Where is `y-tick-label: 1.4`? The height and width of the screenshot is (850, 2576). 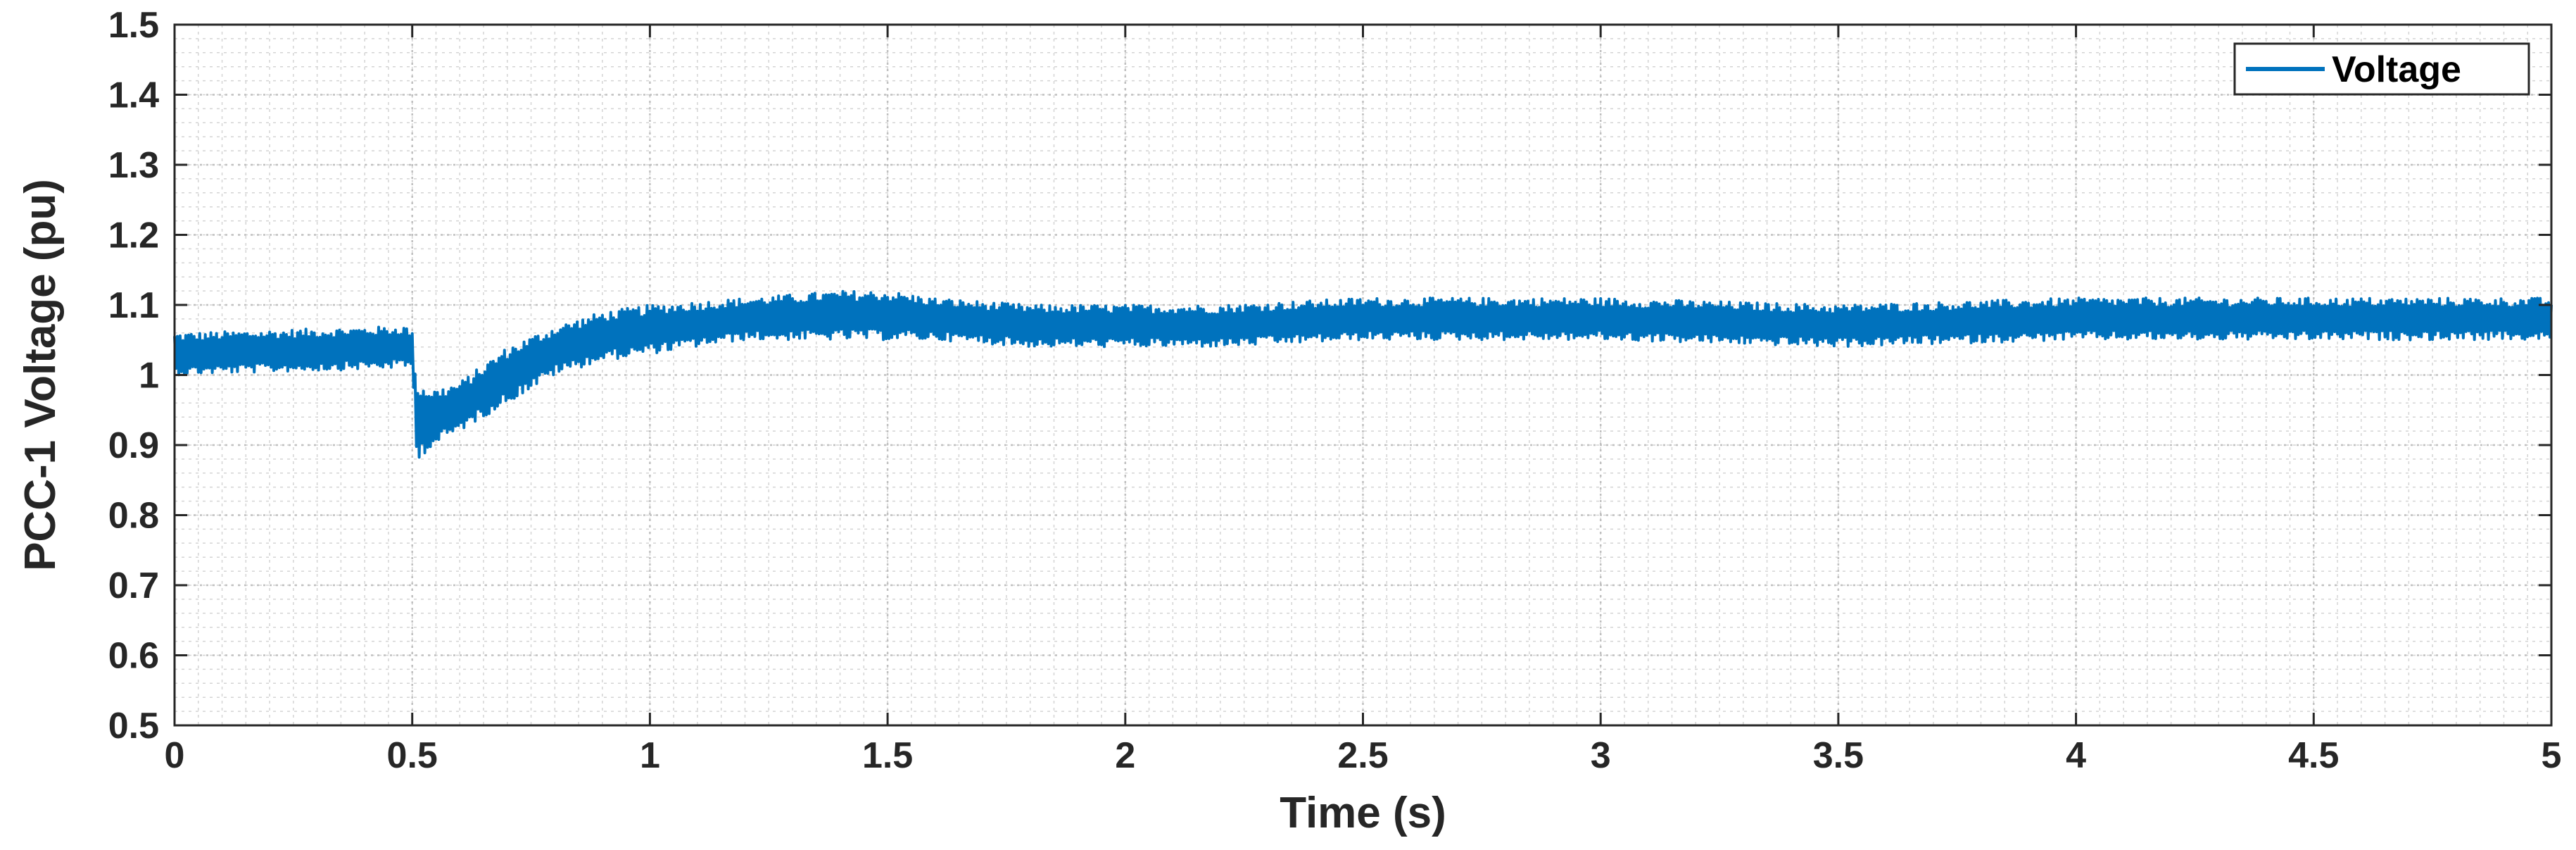
y-tick-label: 1.4 is located at coordinates (133, 95).